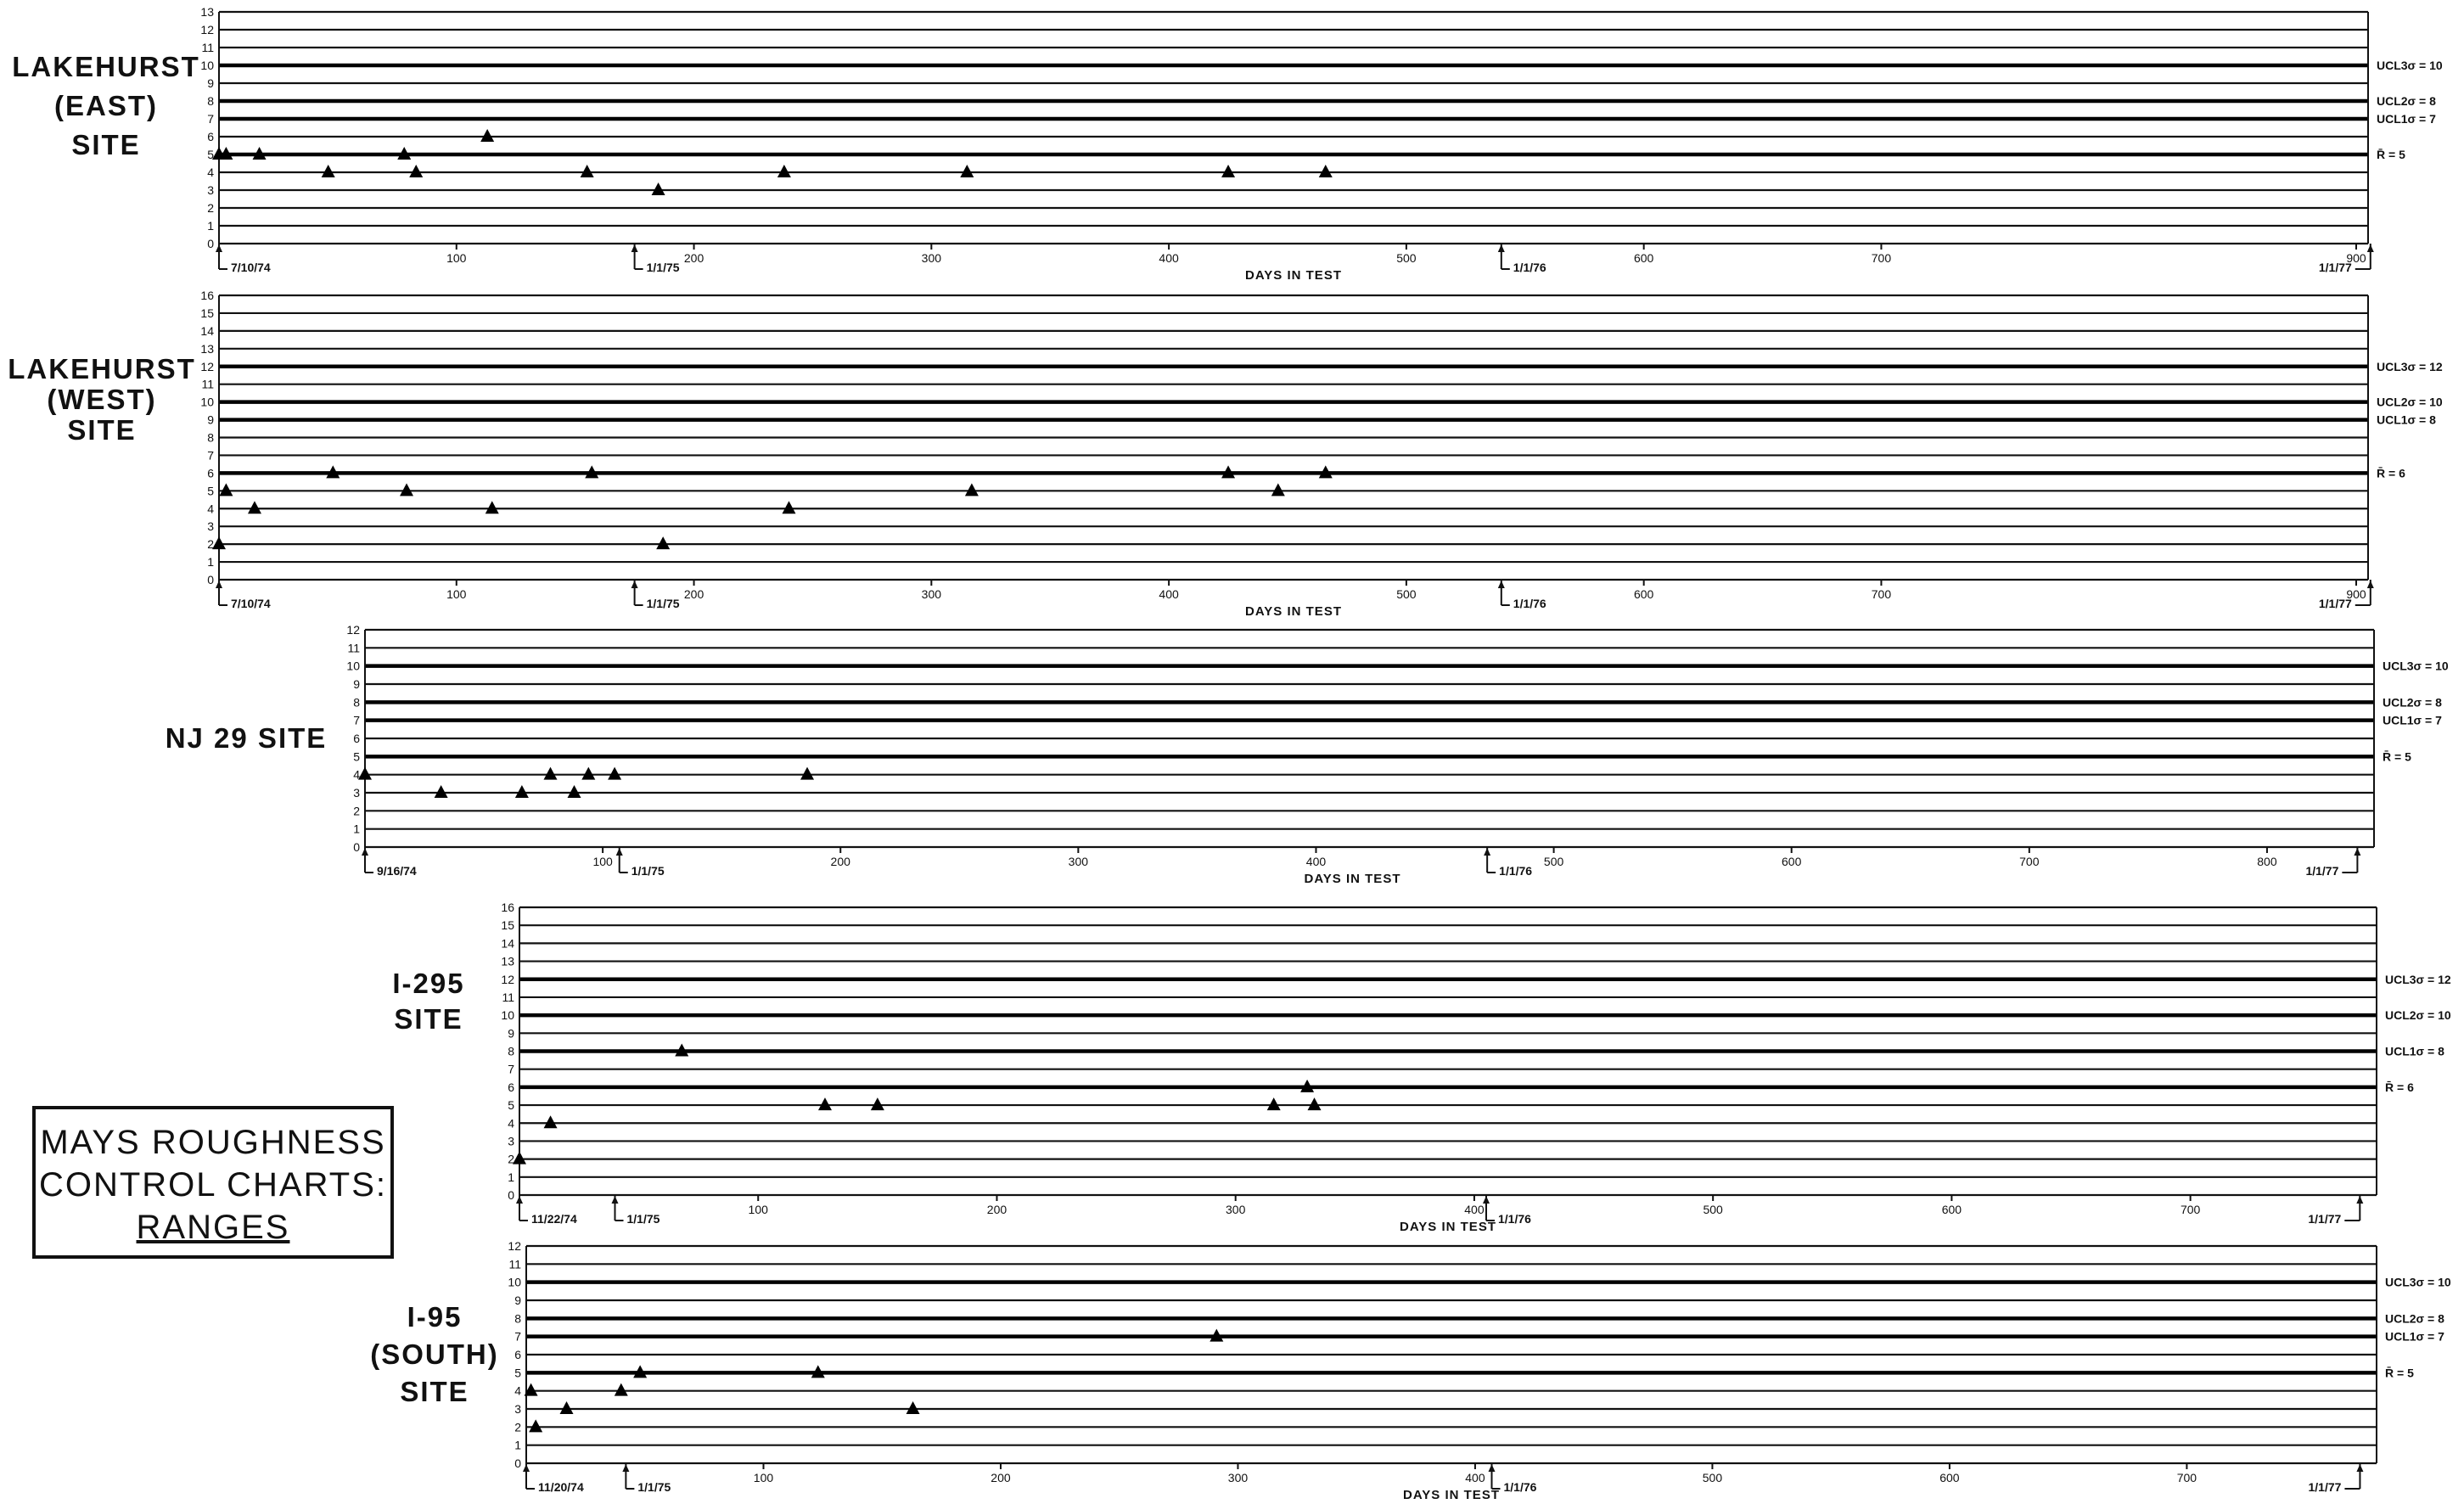 This screenshot has height=1504, width=2464. What do you see at coordinates (2267, 861) in the screenshot?
I see `x-tick-label: 800` at bounding box center [2267, 861].